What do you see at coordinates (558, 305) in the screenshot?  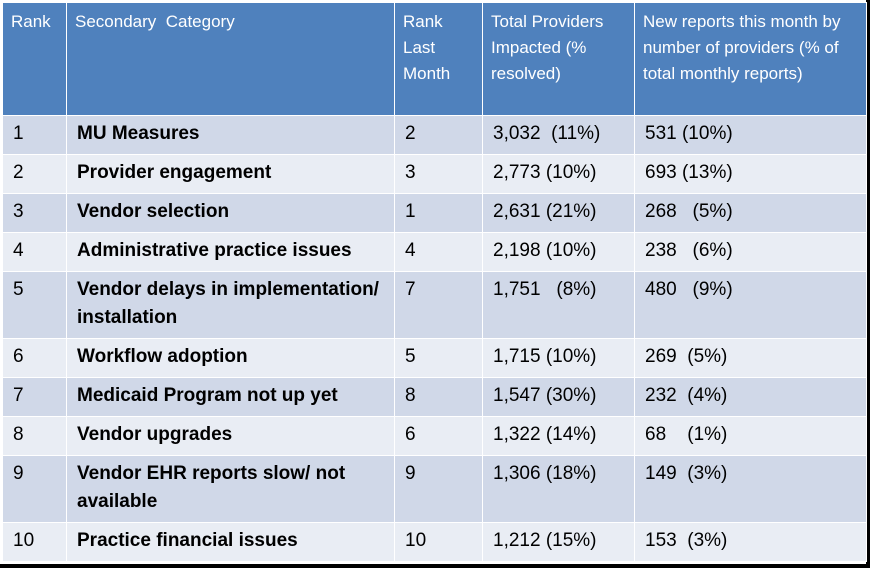 I see `total-providers-cell: 1,751 (8%)` at bounding box center [558, 305].